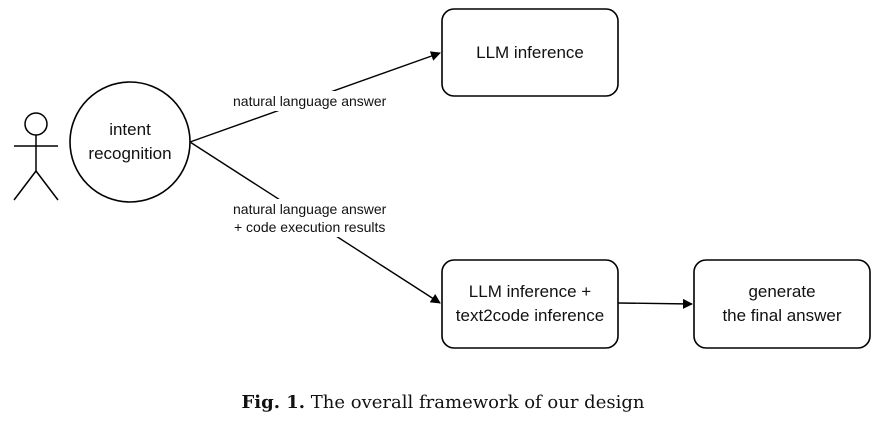 The image size is (886, 428). What do you see at coordinates (130, 142) in the screenshot?
I see `intent-recognition-label: intent recognition` at bounding box center [130, 142].